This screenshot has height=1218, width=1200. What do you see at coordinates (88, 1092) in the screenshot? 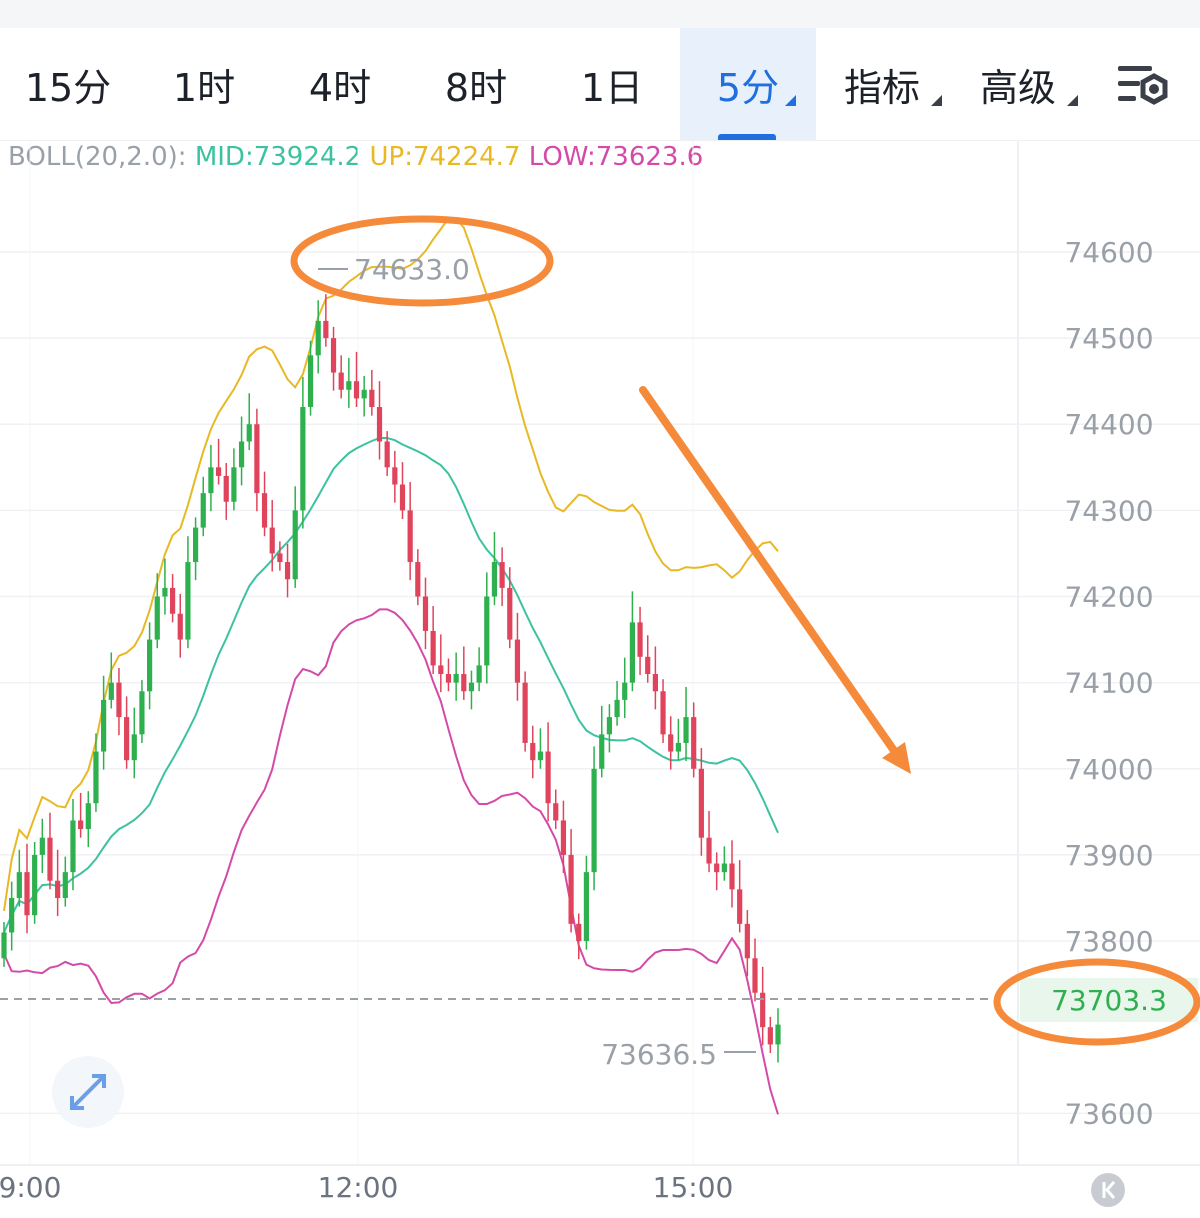
I see `expand-icon` at bounding box center [88, 1092].